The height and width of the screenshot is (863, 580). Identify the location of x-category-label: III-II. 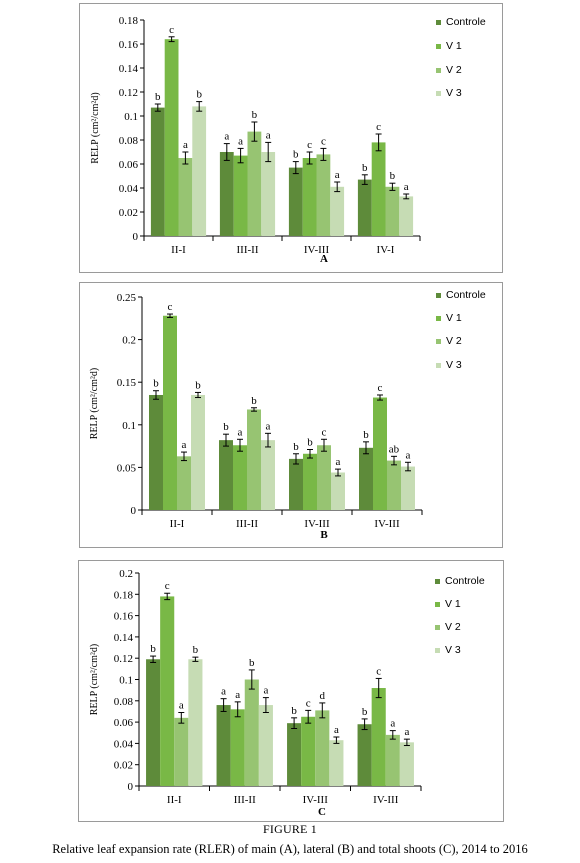
(245, 800).